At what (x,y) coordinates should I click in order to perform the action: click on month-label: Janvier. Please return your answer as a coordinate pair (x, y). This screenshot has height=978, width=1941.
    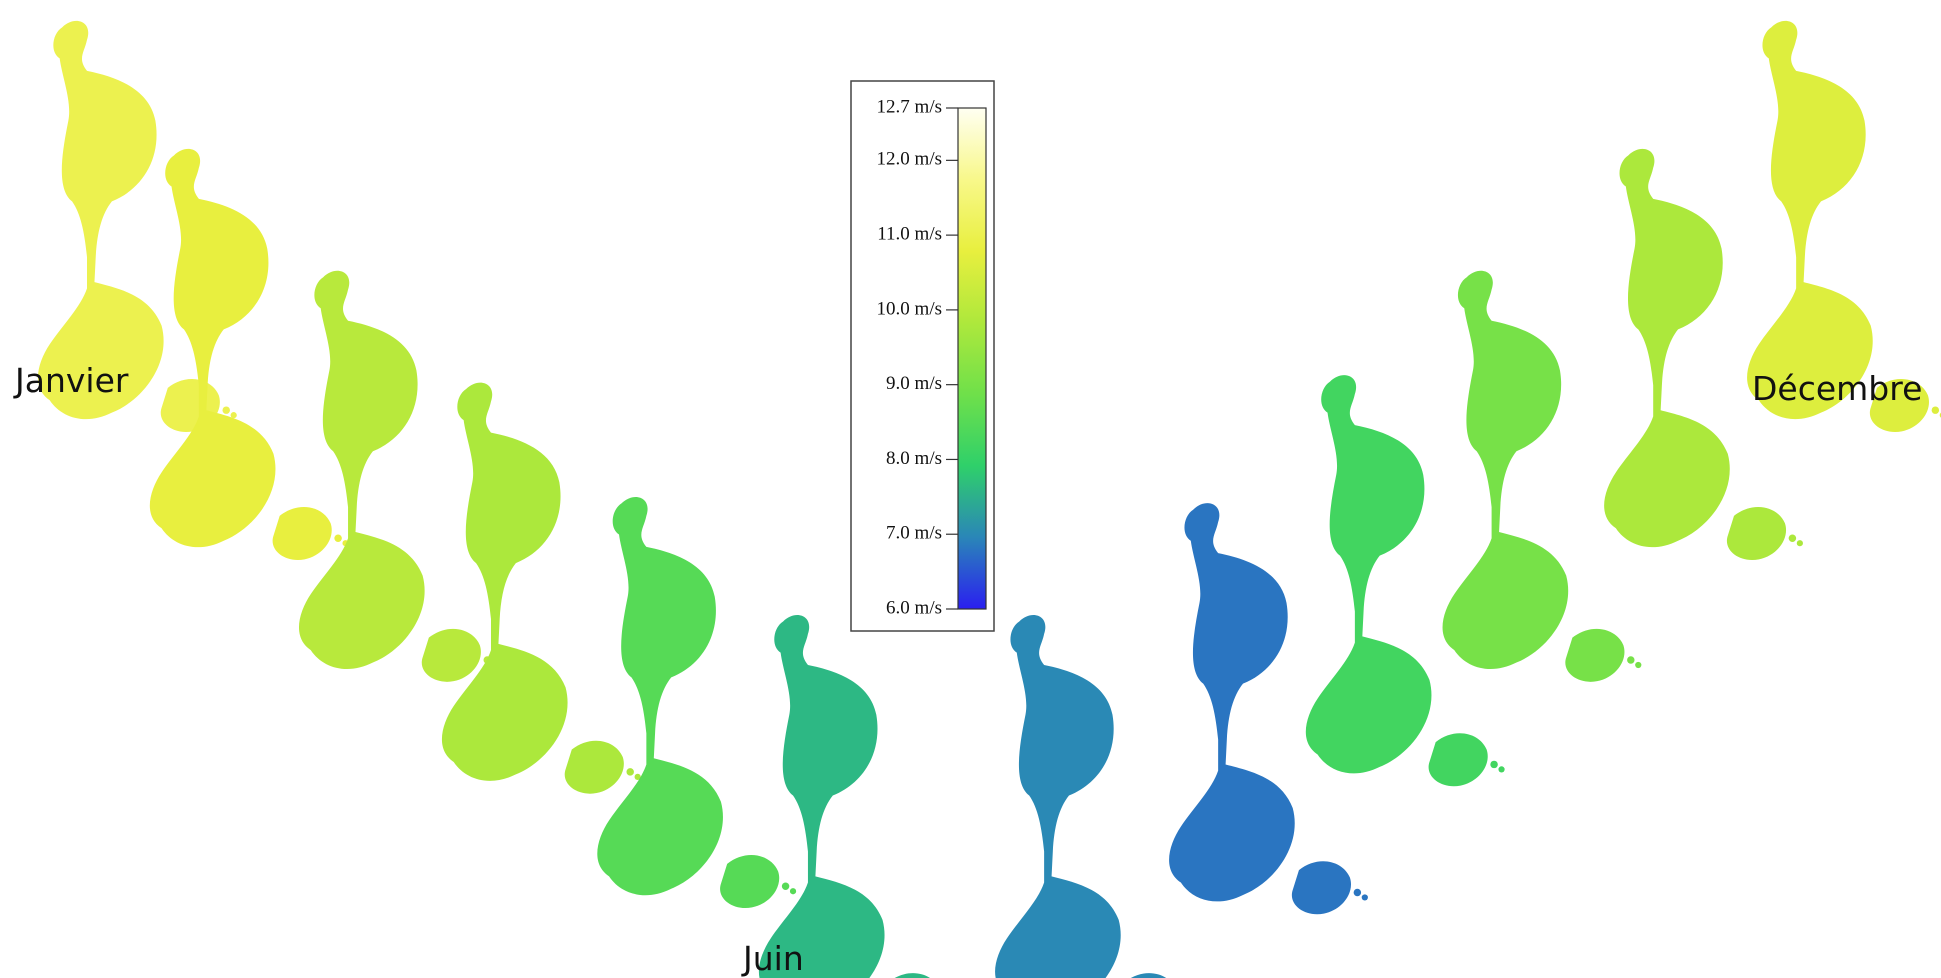
    Looking at the image, I should click on (71, 380).